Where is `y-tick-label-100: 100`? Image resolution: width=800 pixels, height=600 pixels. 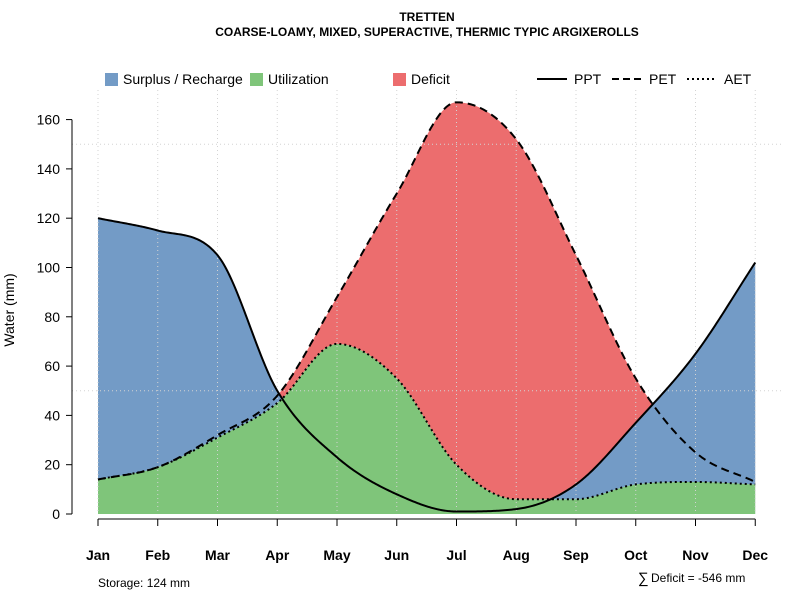 y-tick-label-100: 100 is located at coordinates (49, 267).